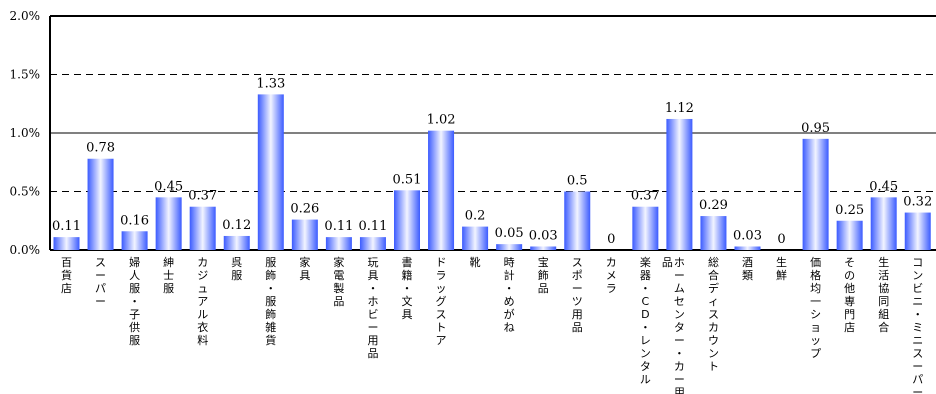 The width and height of the screenshot is (936, 394). What do you see at coordinates (372, 308) in the screenshot?
I see `x-tick-label: 玩具・ホビー用品` at bounding box center [372, 308].